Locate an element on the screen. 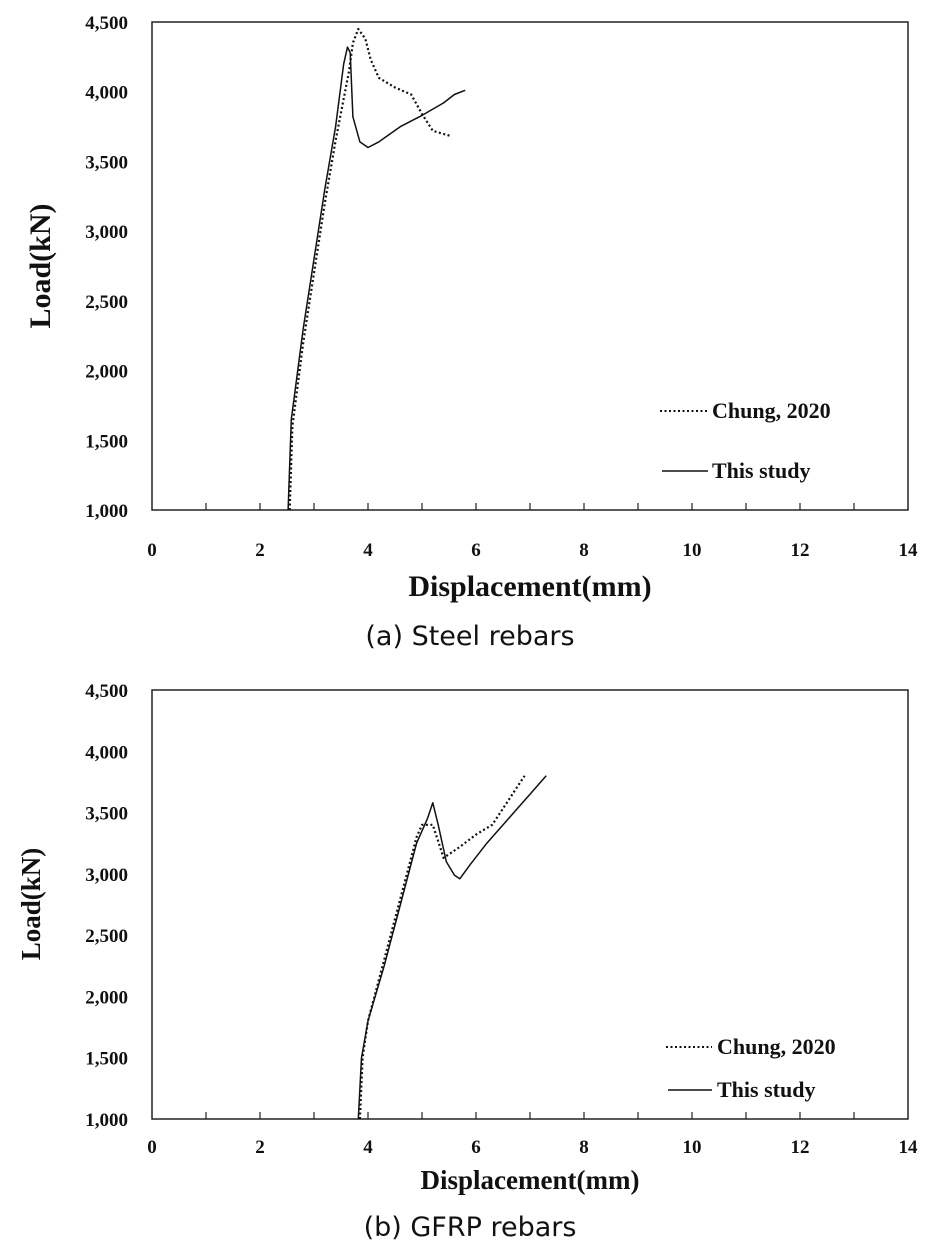 The height and width of the screenshot is (1251, 940). series-line-chung-2020 is located at coordinates (370, 269).